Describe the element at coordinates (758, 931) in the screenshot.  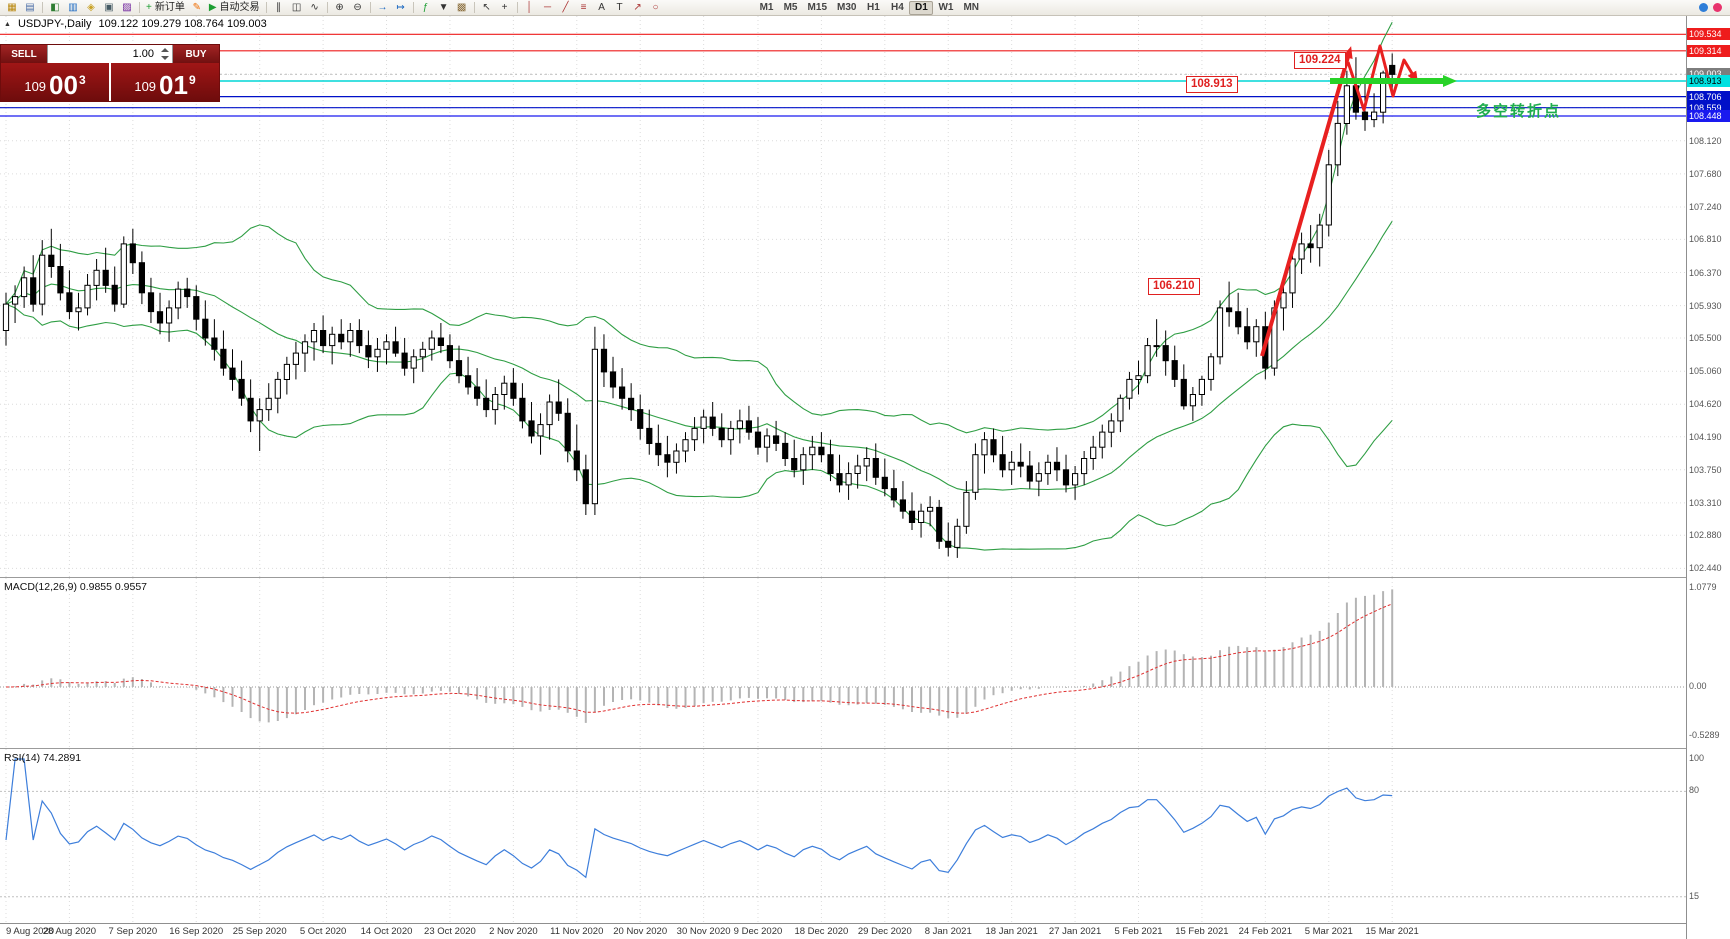
I see `date-axis-label: 9 Dec 2020` at that location.